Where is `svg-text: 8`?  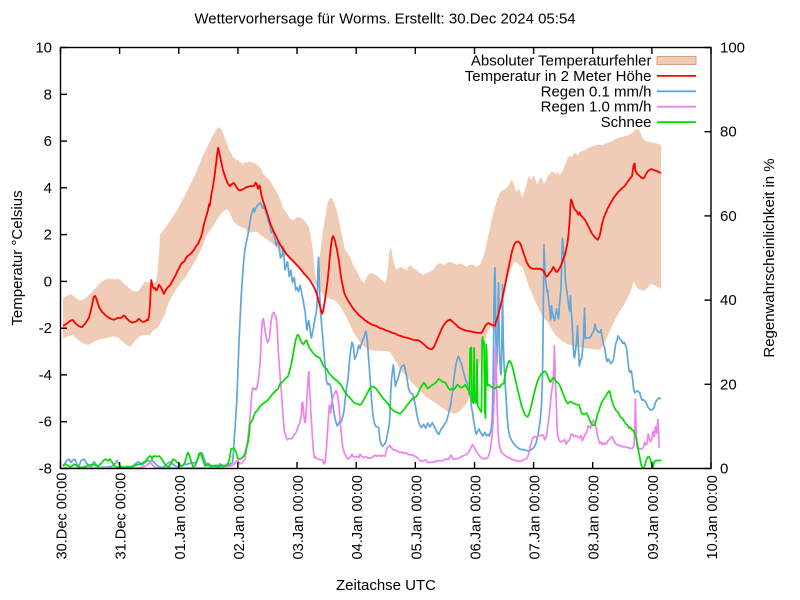 svg-text: 8 is located at coordinates (48, 94).